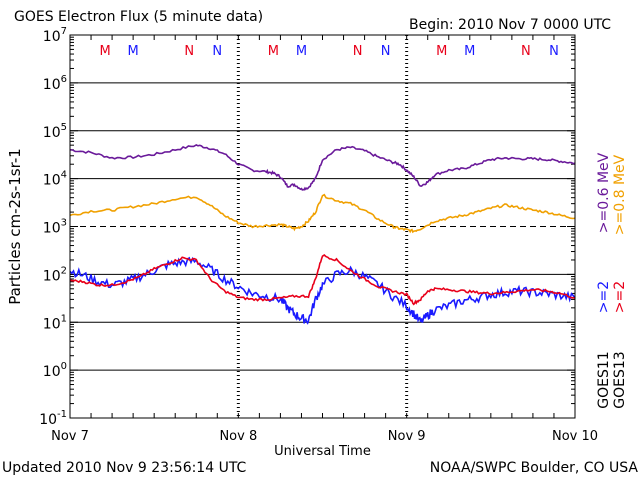 This screenshot has height=480, width=640. Describe the element at coordinates (139, 17) in the screenshot. I see `chart-title: GOES Electron Flux (5 minute data)` at that location.